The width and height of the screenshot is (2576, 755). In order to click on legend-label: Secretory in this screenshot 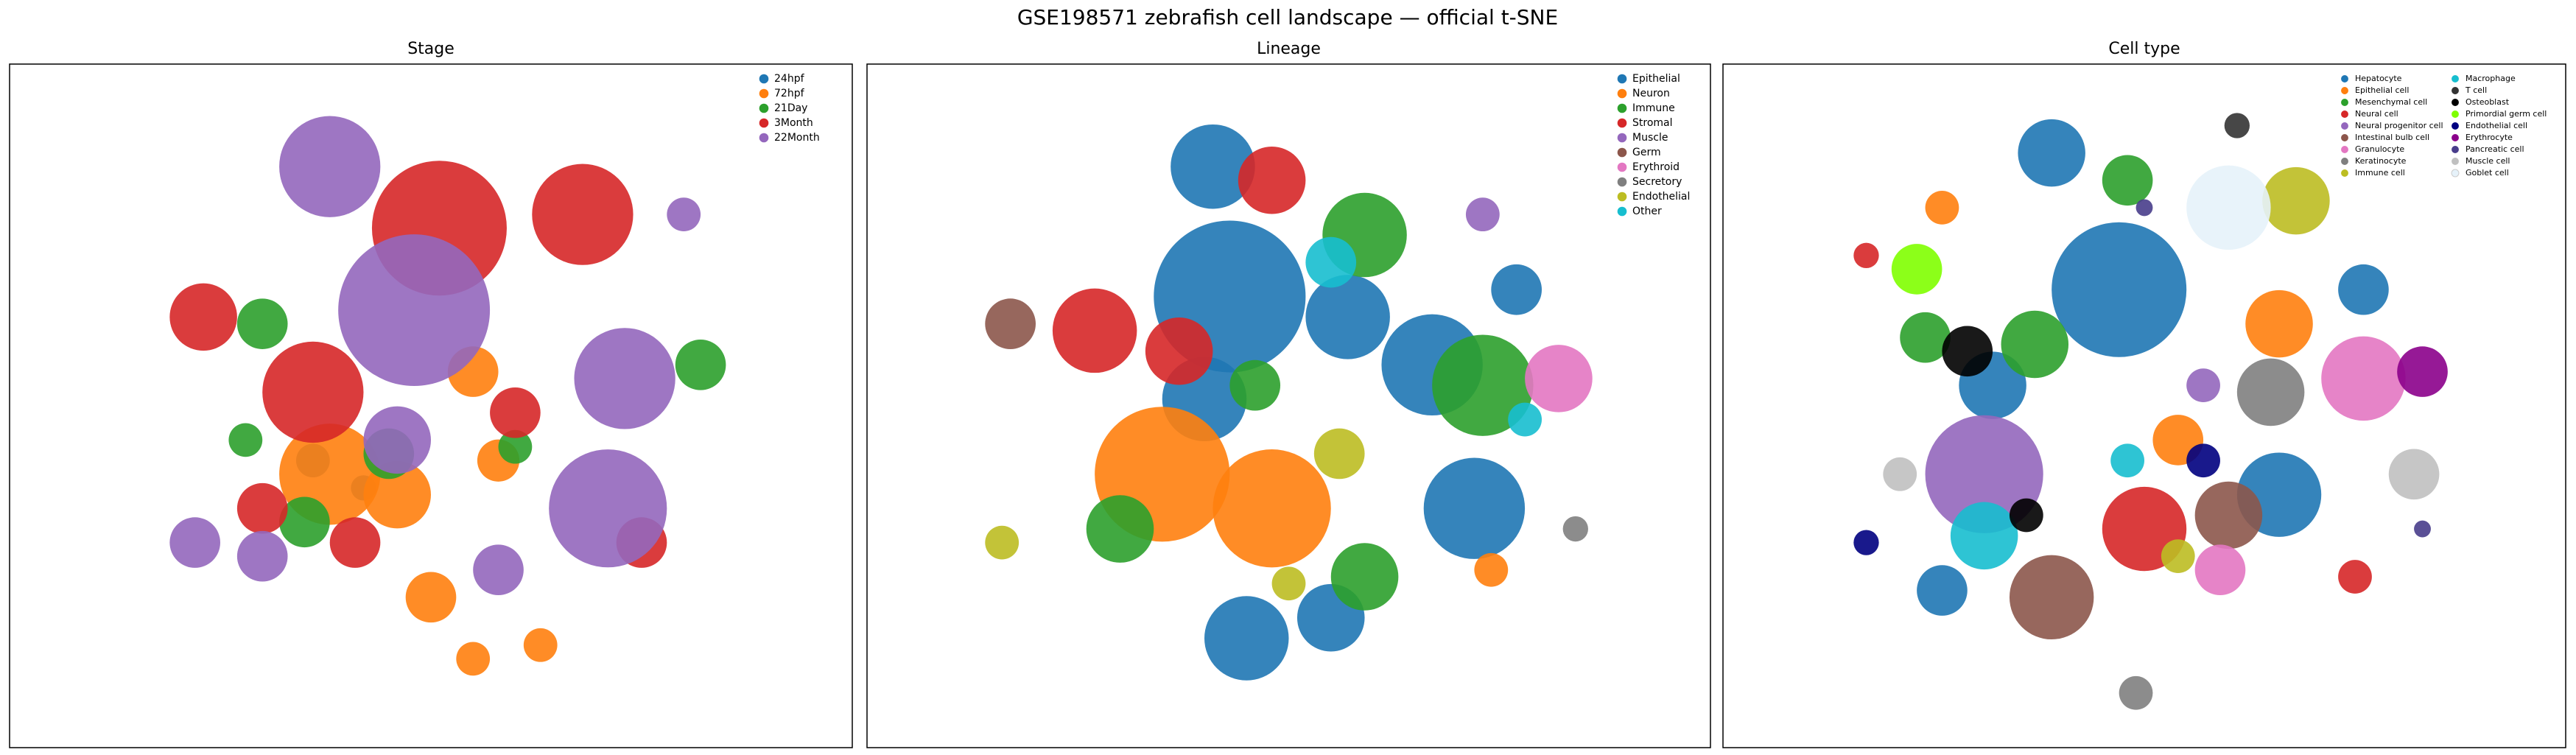, I will do `click(1657, 182)`.